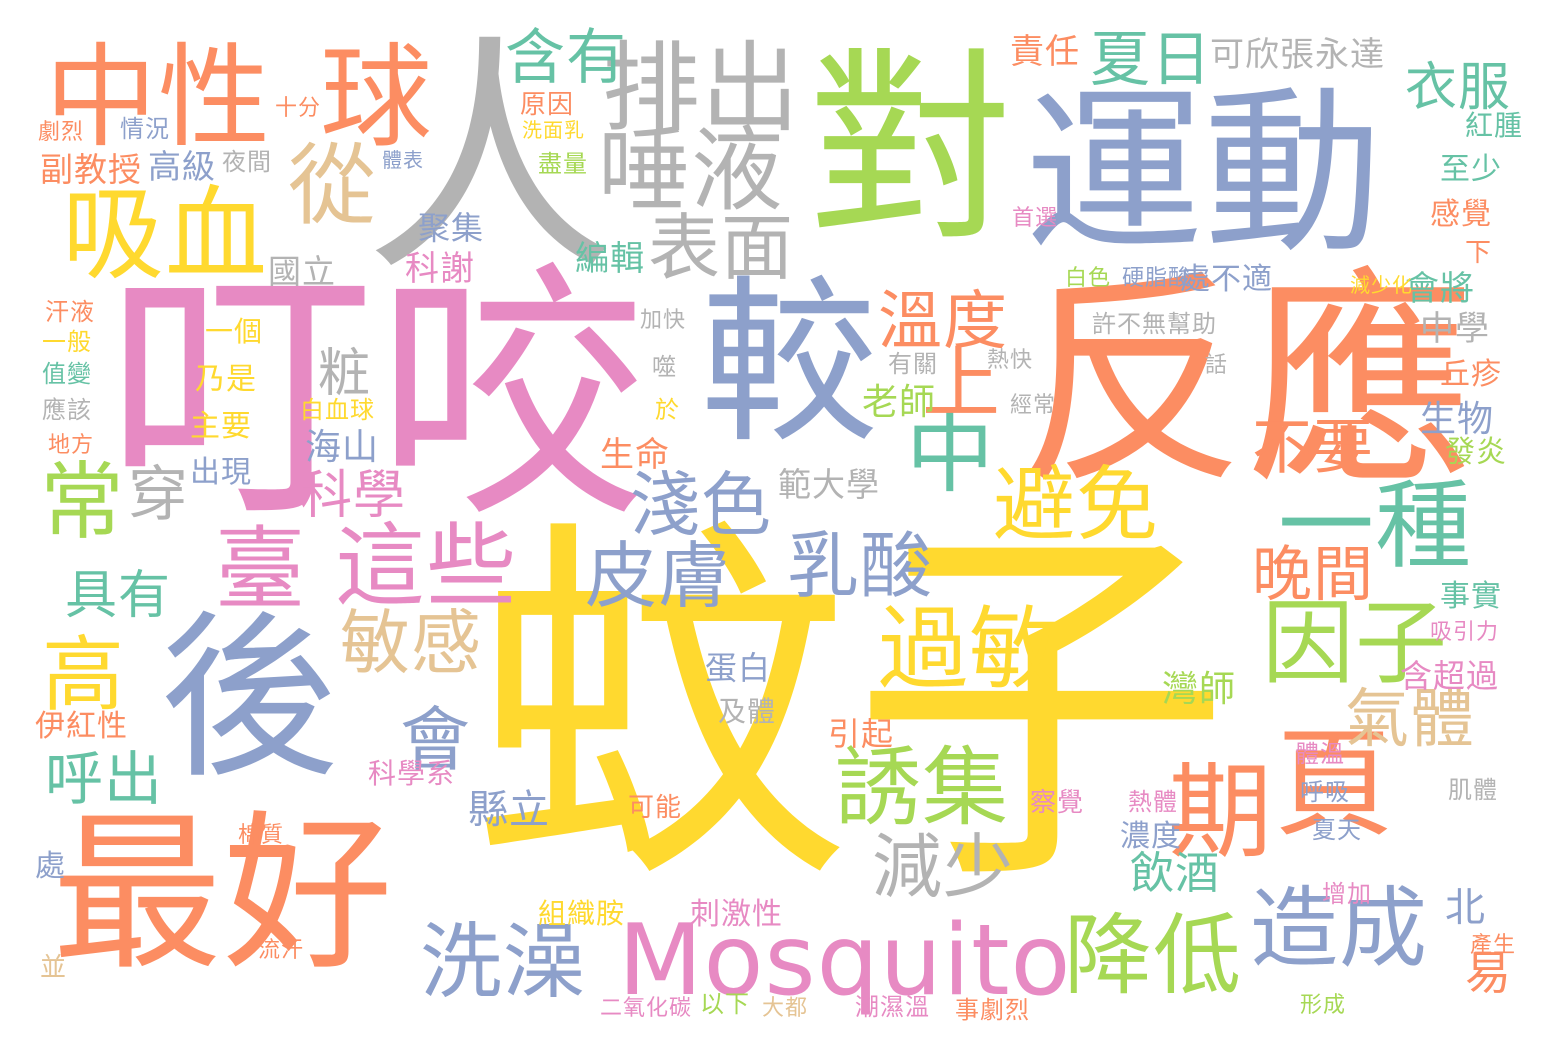 The width and height of the screenshot is (1548, 1052). I want to click on word-cloud-term-16: 含有, so click(566, 58).